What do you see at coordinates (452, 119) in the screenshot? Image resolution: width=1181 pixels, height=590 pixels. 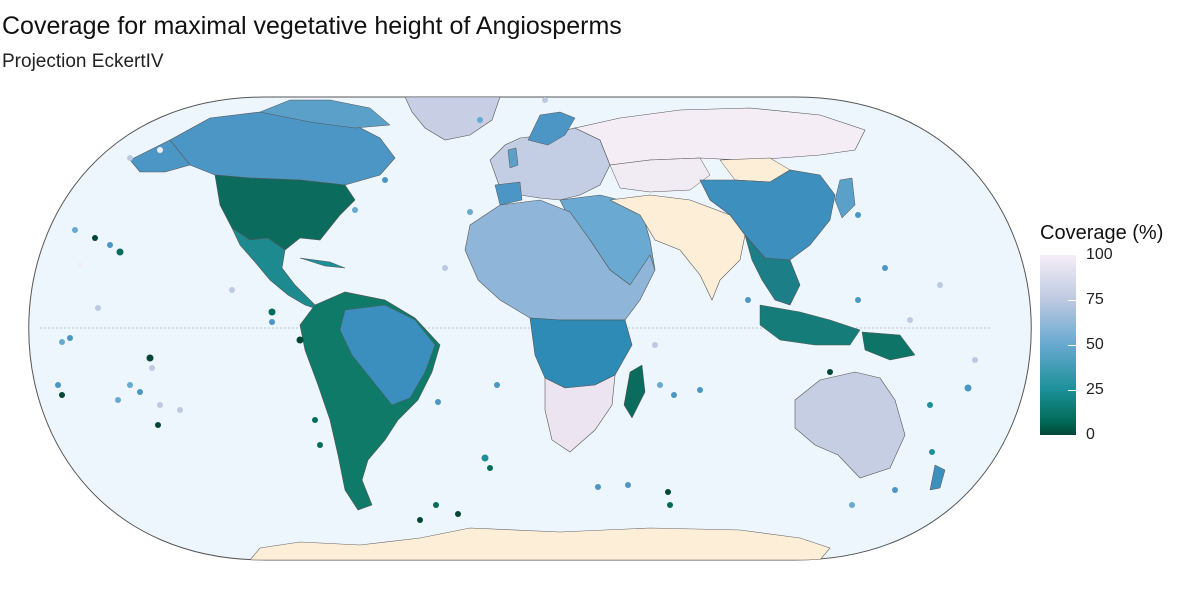 I see `greenland` at bounding box center [452, 119].